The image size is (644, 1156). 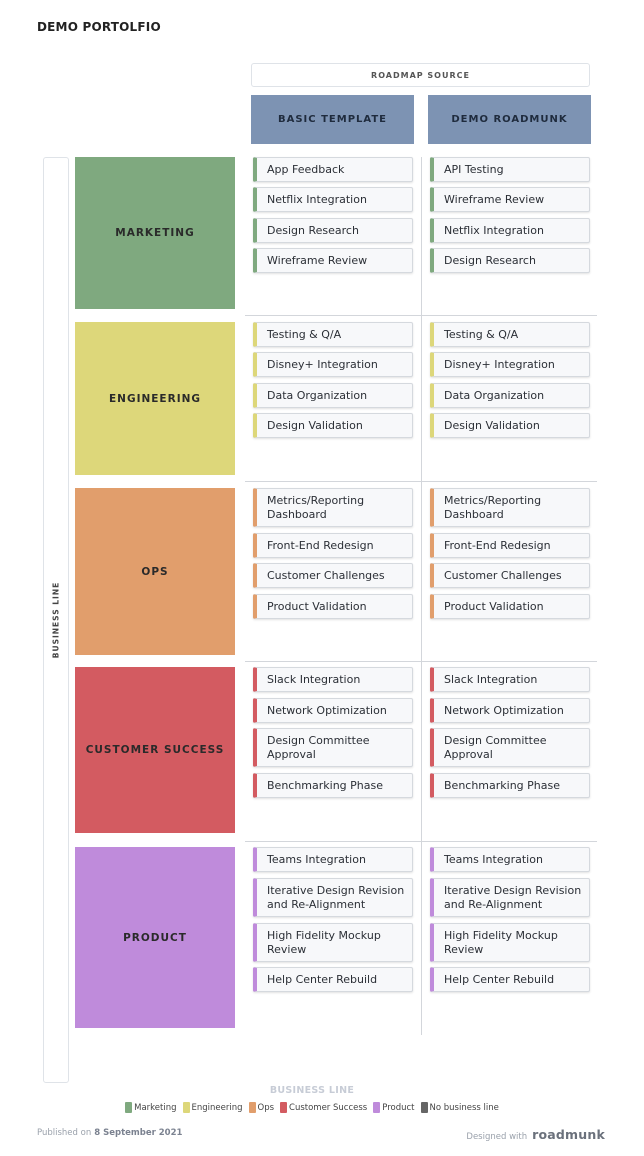 What do you see at coordinates (155, 750) in the screenshot?
I see `group-customer-success: CUSTOMER SUCCESS` at bounding box center [155, 750].